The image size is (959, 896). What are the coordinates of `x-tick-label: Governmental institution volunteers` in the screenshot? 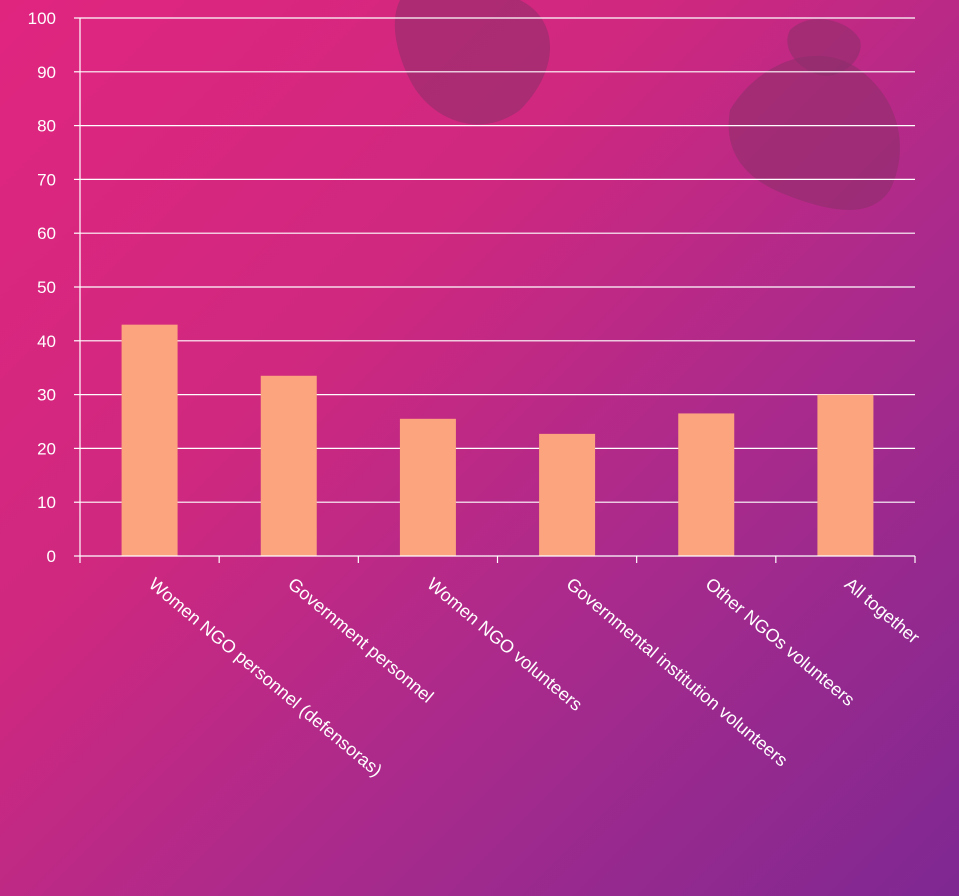 It's located at (677, 672).